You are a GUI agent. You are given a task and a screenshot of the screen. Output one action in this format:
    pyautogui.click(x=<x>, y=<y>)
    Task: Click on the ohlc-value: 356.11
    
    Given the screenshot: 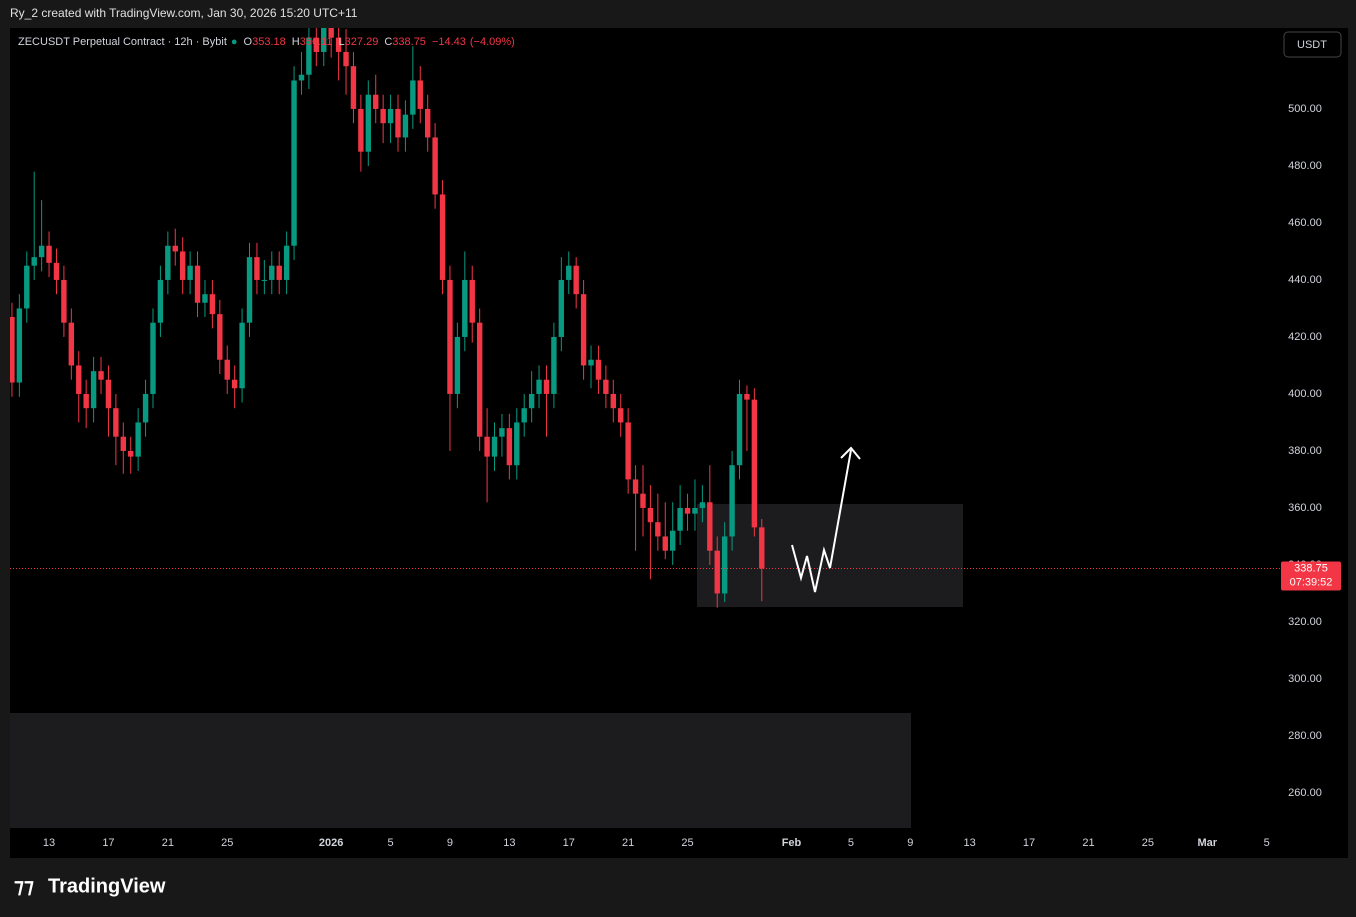 What is the action you would take?
    pyautogui.click(x=316, y=42)
    